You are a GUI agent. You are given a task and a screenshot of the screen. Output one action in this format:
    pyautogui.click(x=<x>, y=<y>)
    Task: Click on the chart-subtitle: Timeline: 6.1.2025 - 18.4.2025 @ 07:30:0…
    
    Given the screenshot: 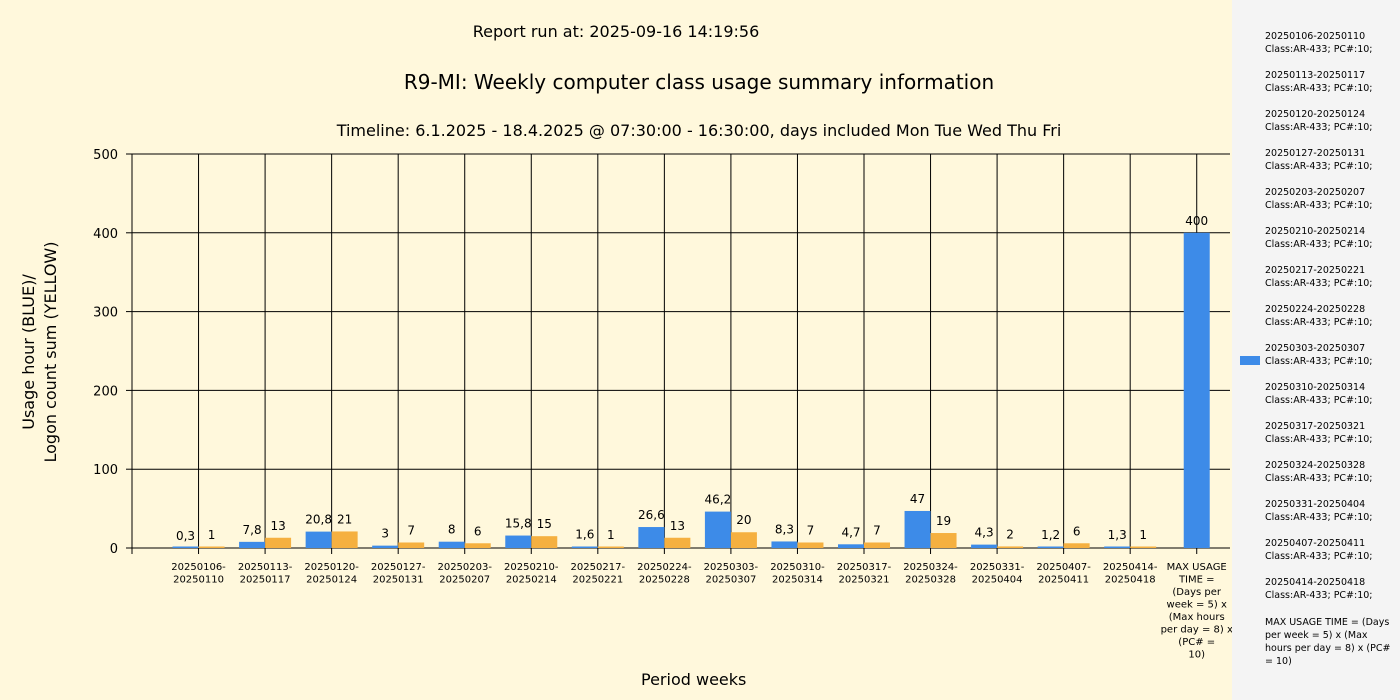 What is the action you would take?
    pyautogui.click(x=699, y=130)
    